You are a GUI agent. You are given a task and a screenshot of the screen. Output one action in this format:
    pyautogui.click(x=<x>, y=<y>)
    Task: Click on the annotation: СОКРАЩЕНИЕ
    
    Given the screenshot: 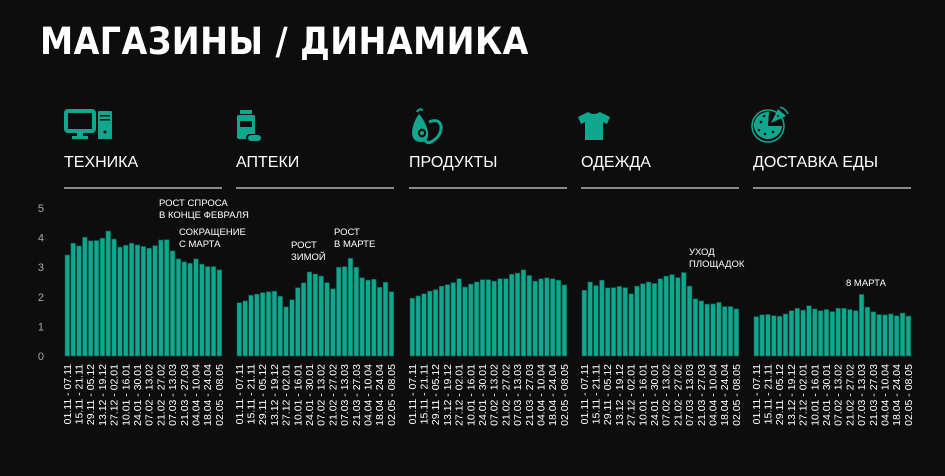 What is the action you would take?
    pyautogui.click(x=212, y=232)
    